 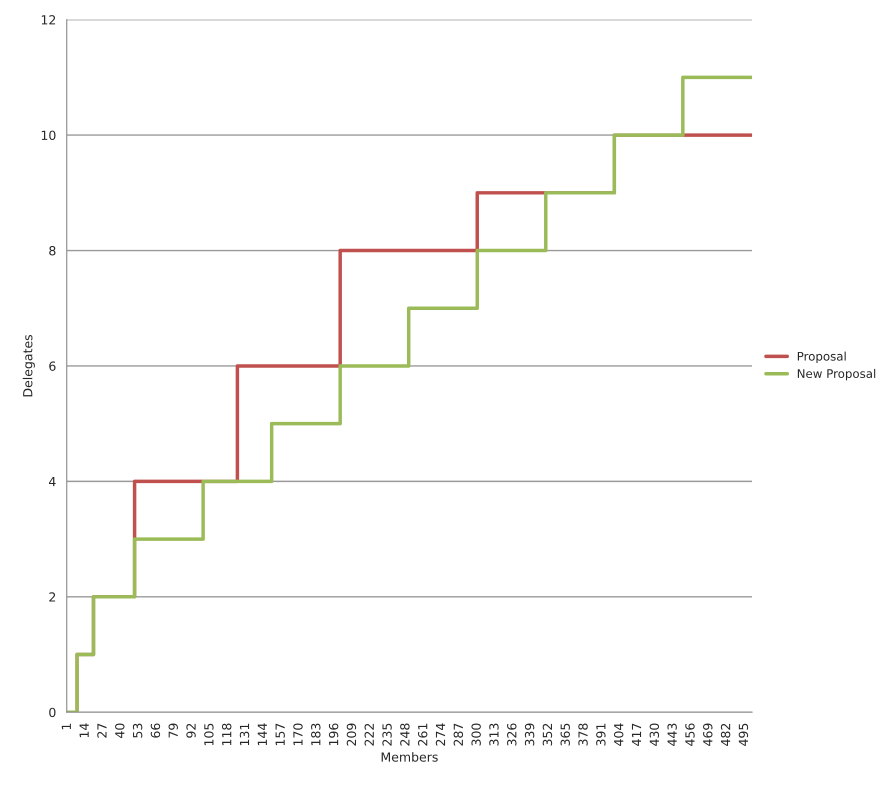 What do you see at coordinates (583, 735) in the screenshot?
I see `x-tick-label: 378` at bounding box center [583, 735].